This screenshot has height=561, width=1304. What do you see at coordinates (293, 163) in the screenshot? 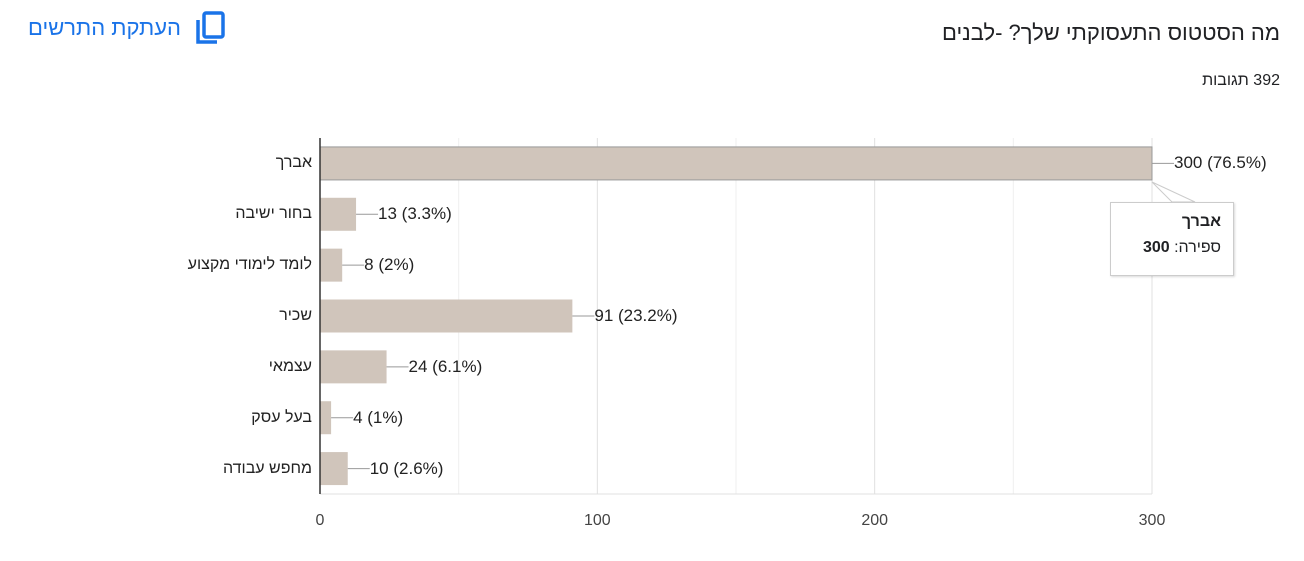
I see `category-label: אברך` at bounding box center [293, 163].